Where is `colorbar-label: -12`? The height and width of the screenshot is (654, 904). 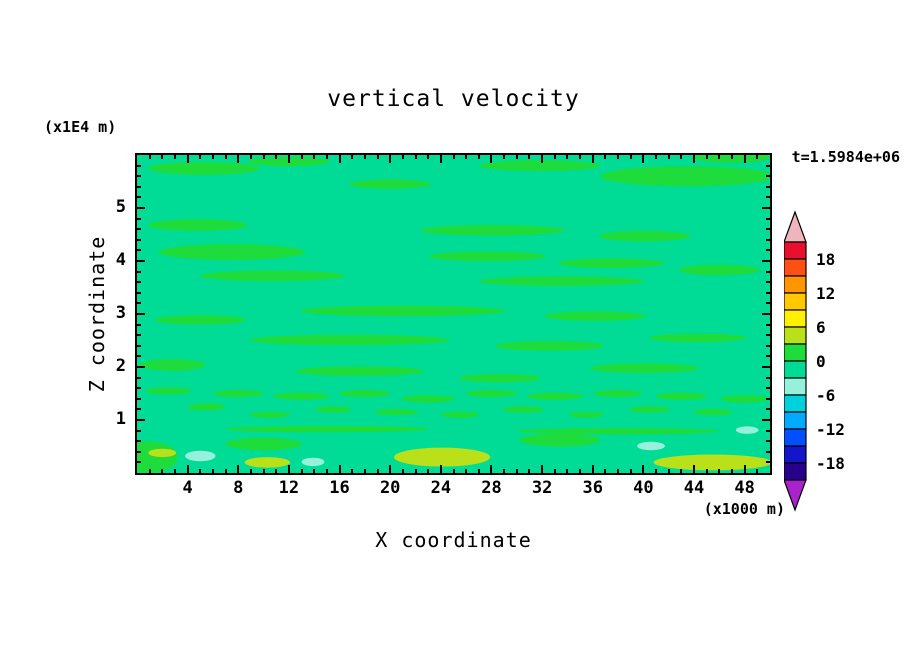
colorbar-label: -12 is located at coordinates (830, 429).